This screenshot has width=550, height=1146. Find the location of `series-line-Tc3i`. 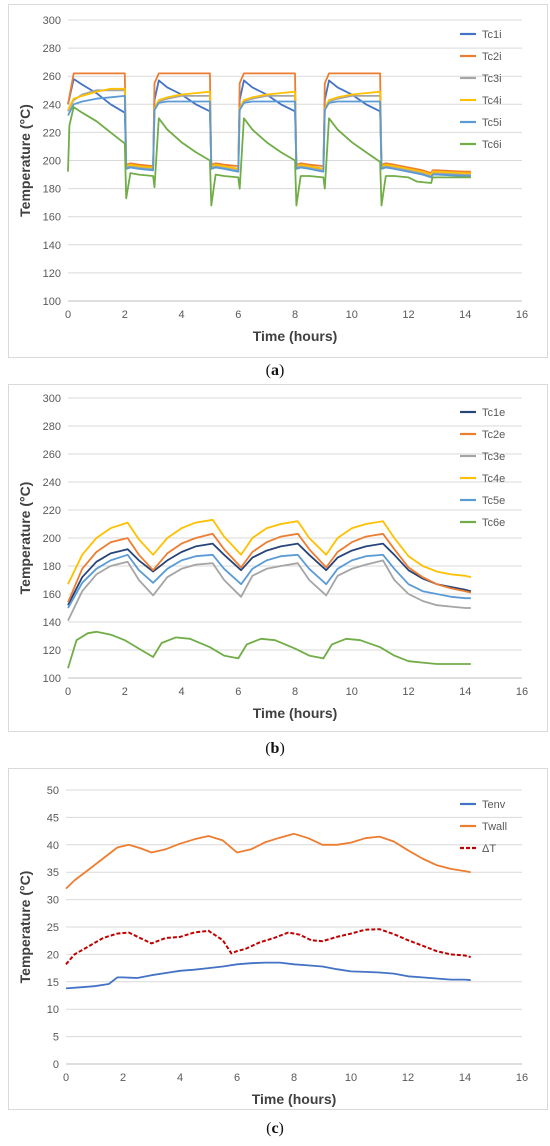

series-line-Tc3i is located at coordinates (269, 133).